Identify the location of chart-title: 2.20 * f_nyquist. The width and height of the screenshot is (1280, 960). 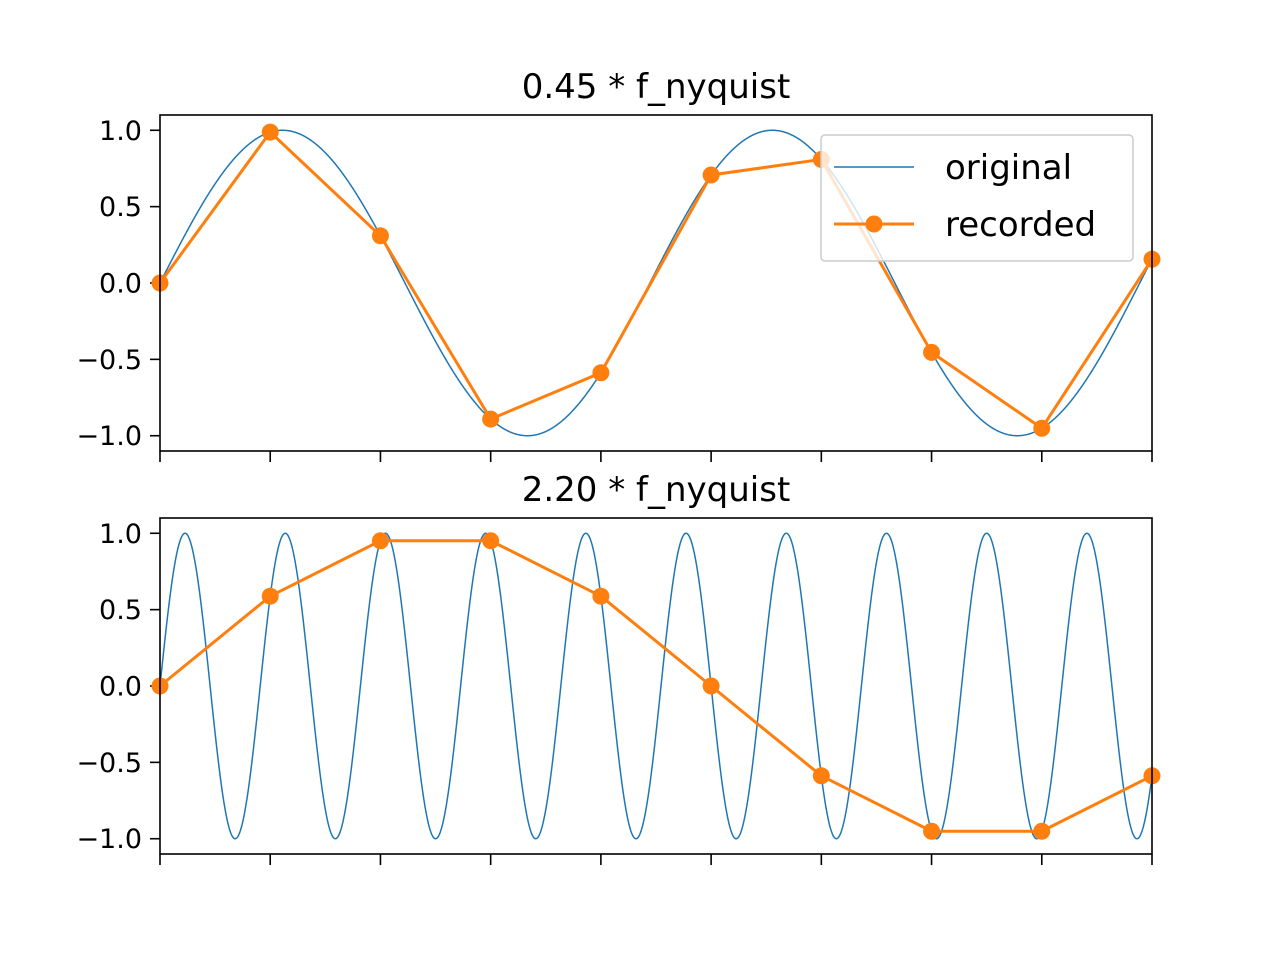
(656, 490).